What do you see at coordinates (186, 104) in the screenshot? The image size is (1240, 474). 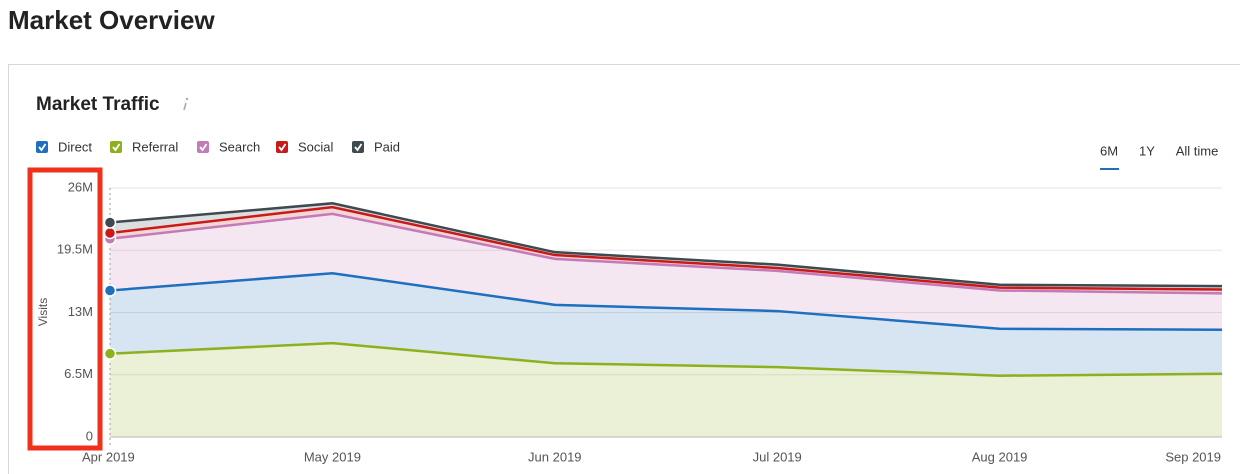 I see `info-icon` at bounding box center [186, 104].